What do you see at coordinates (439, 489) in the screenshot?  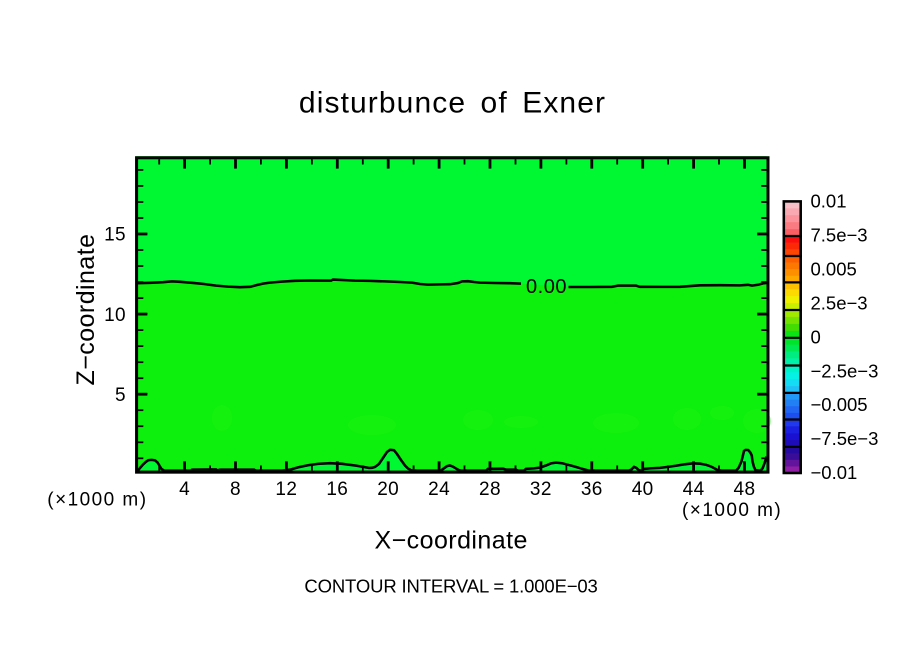 I see `svg-text: 24` at bounding box center [439, 489].